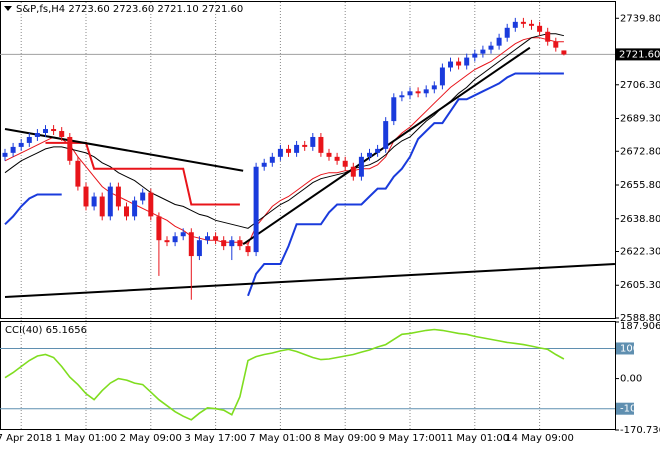 Image resolution: width=660 pixels, height=450 pixels. I want to click on x-tick-label: 9 May 17:00, so click(410, 438).